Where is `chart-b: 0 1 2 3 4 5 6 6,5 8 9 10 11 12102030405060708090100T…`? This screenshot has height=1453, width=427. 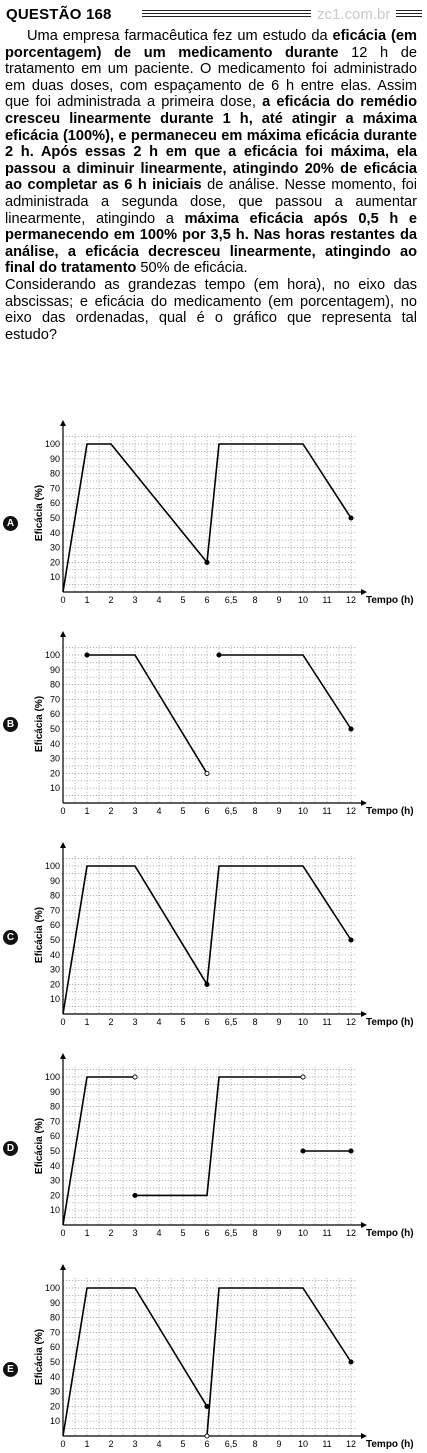 chart-b: 0 1 2 3 4 5 6 6,5 8 9 10 11 12102030405060708090100T… is located at coordinates (224, 724).